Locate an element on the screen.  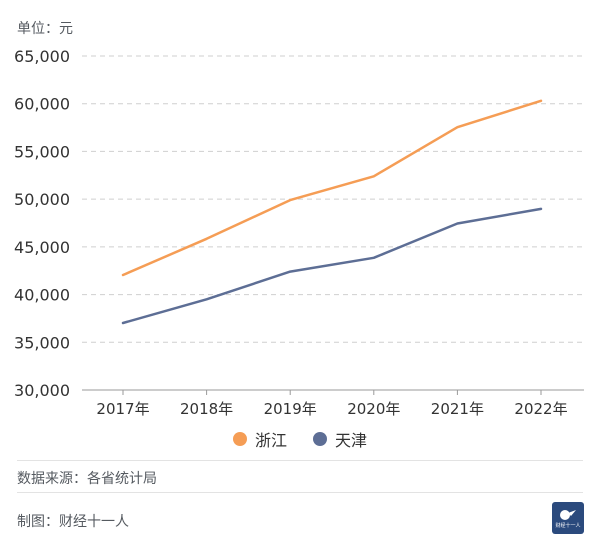
x-tick-label: 2021年 is located at coordinates (457, 409).